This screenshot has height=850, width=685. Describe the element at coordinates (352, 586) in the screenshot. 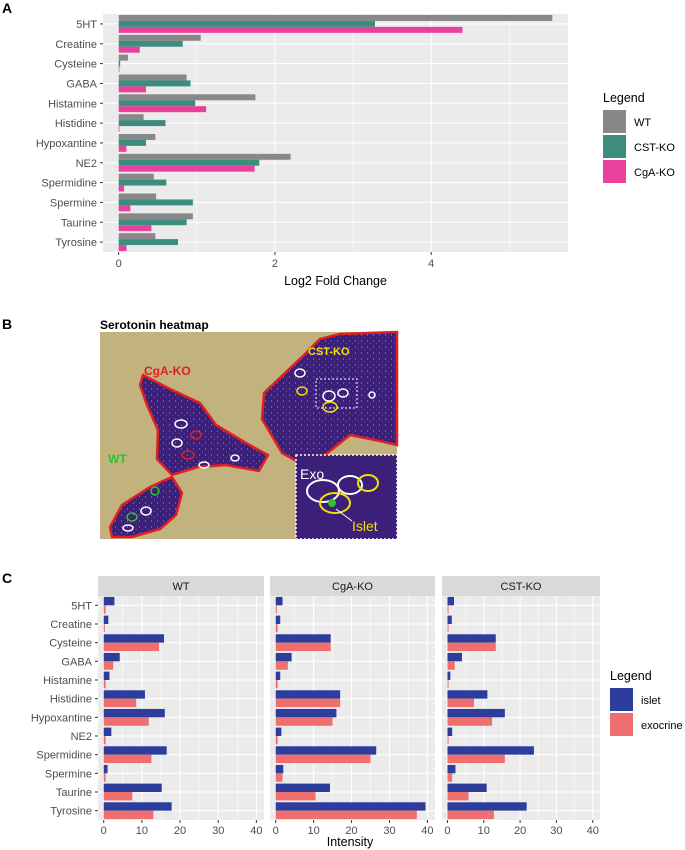

I see `facet-strip-cga-ko` at that location.